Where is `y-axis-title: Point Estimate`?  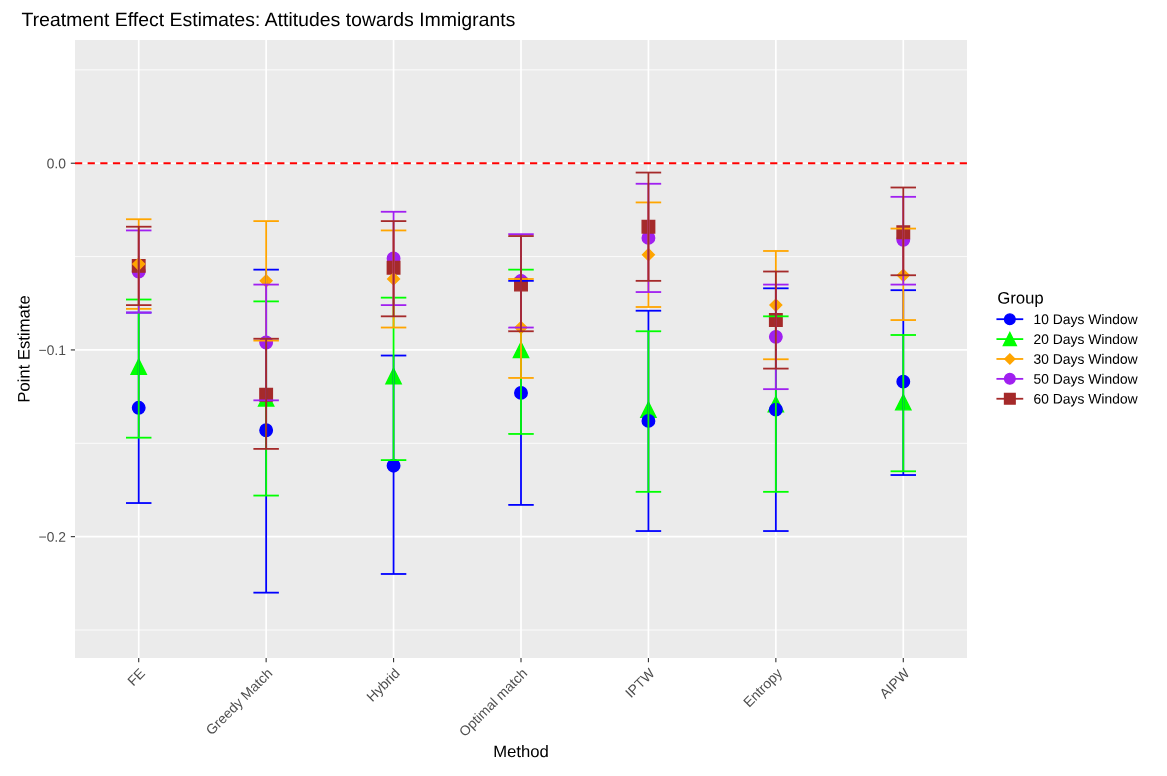
y-axis-title: Point Estimate is located at coordinates (23, 349).